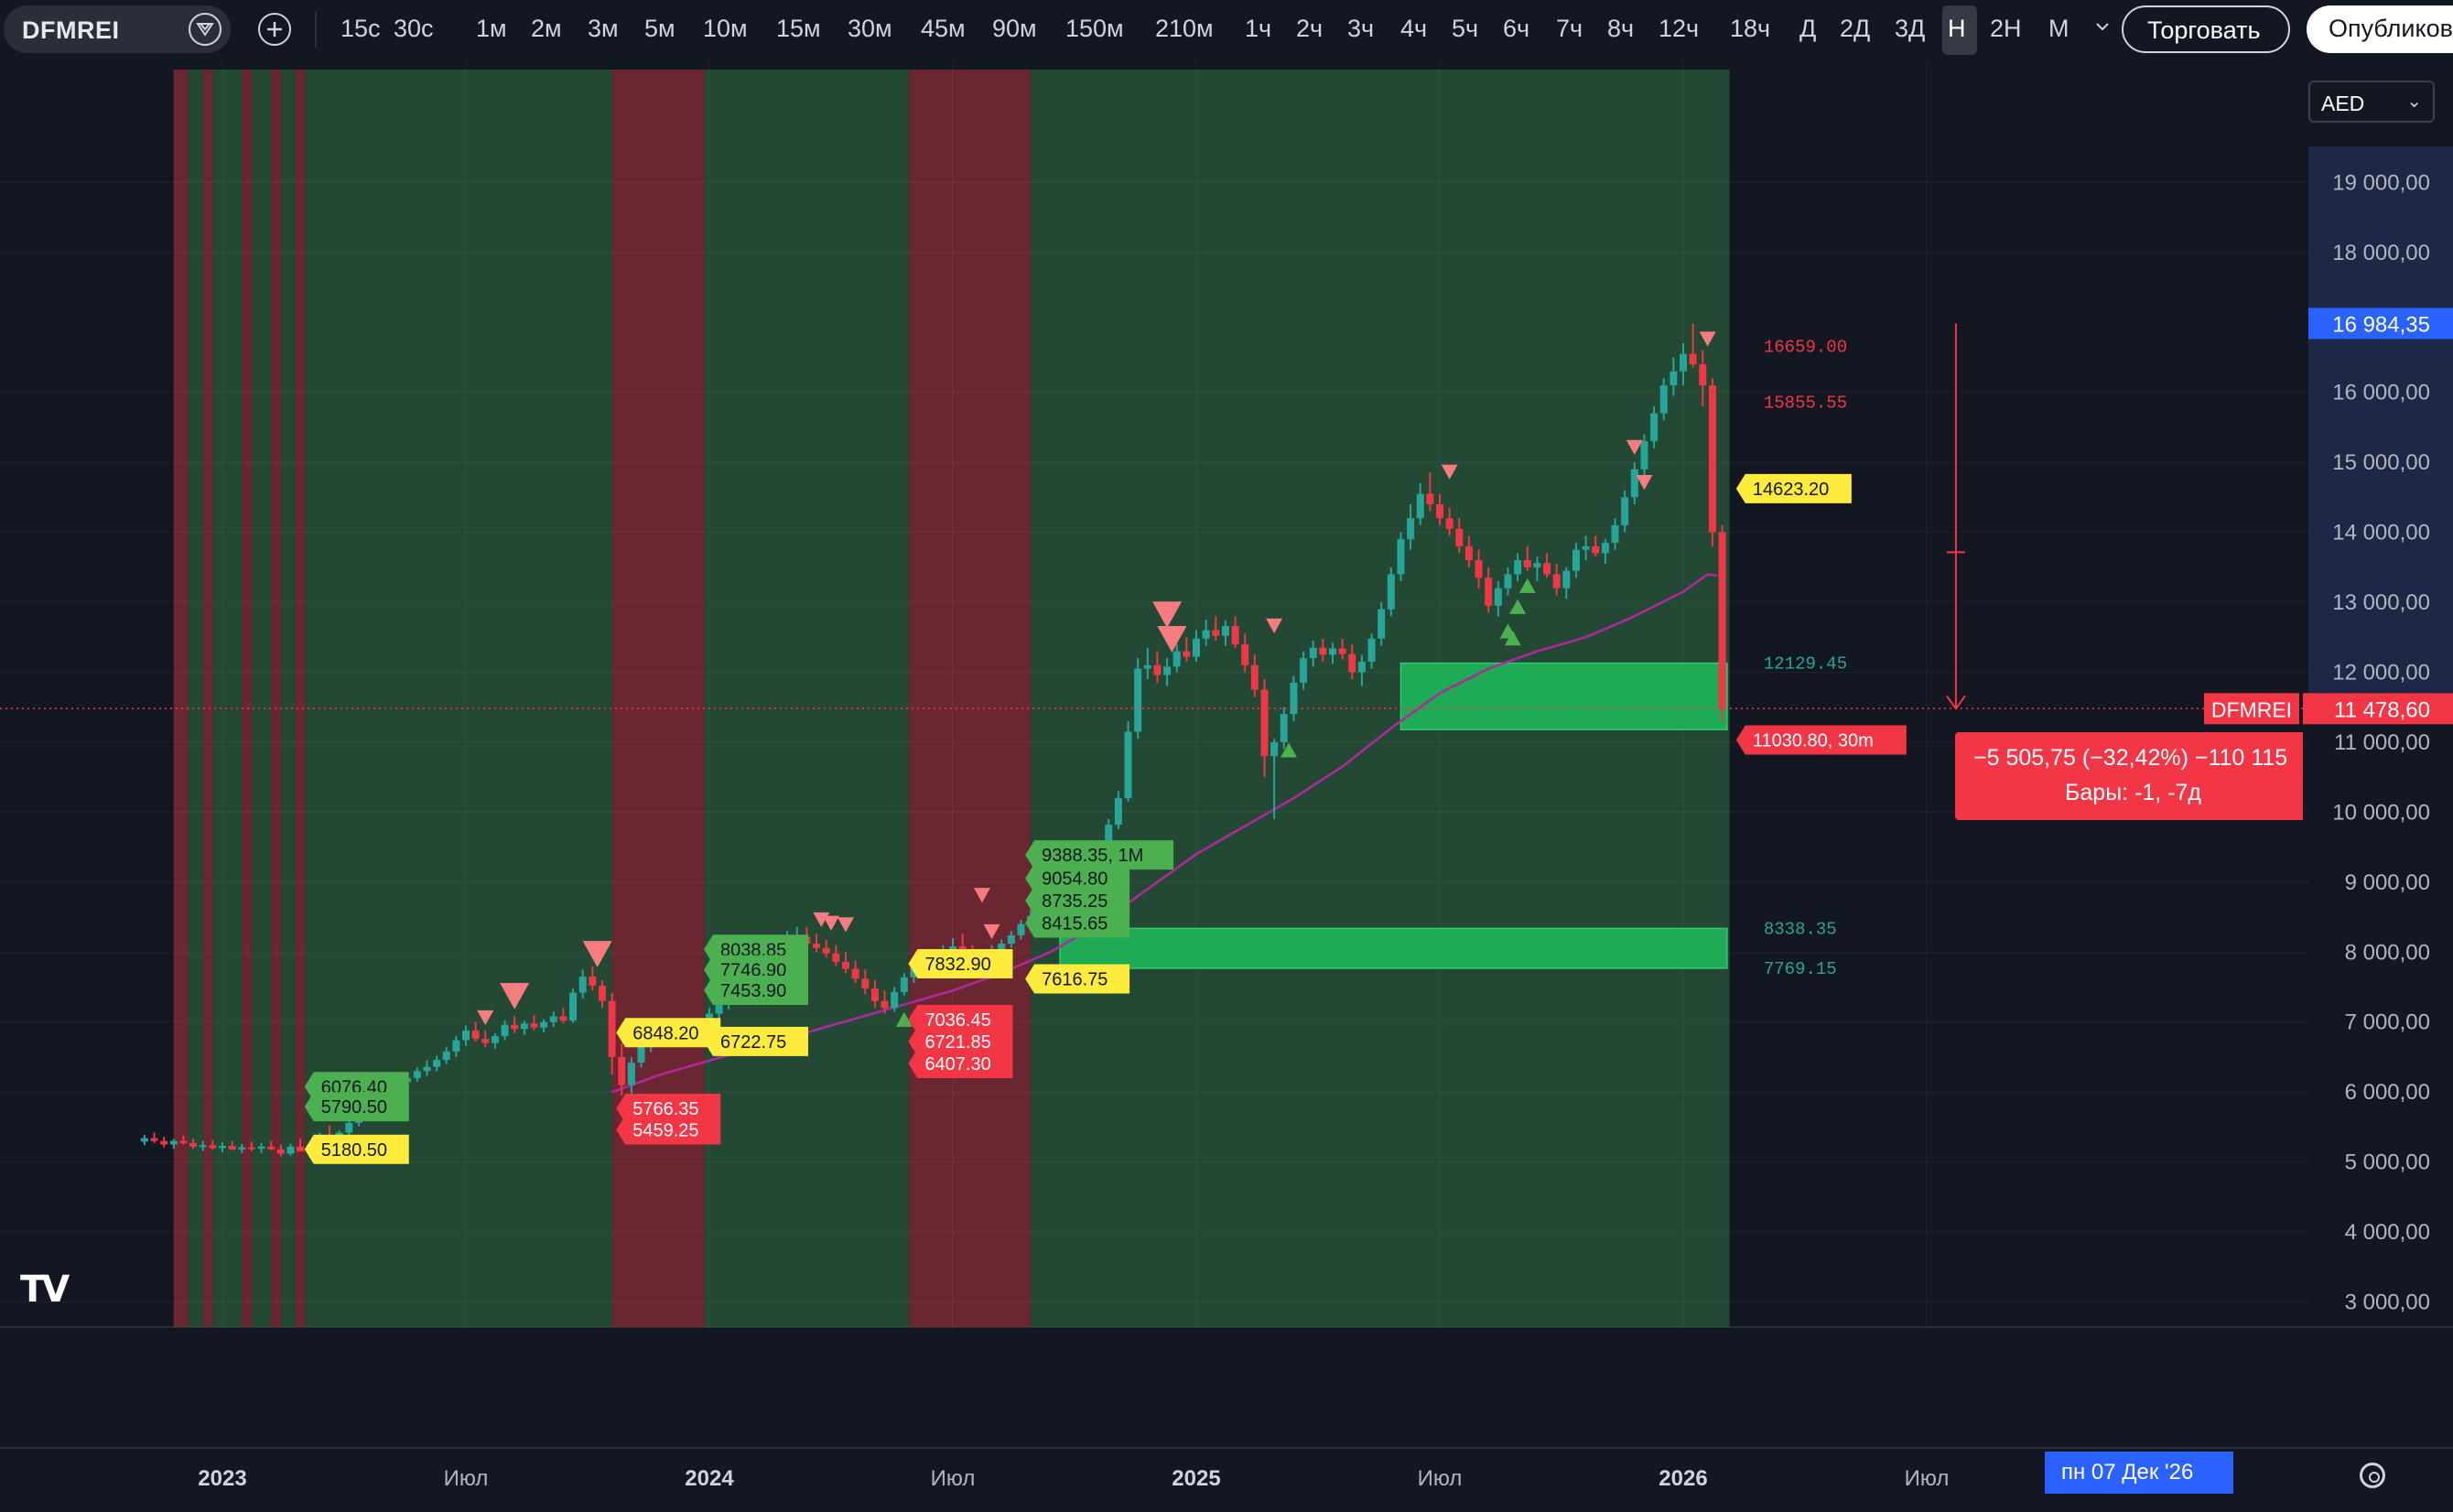 Image resolution: width=2453 pixels, height=1512 pixels. Describe the element at coordinates (659, 28) in the screenshot. I see `timeframe-6: 5м` at that location.